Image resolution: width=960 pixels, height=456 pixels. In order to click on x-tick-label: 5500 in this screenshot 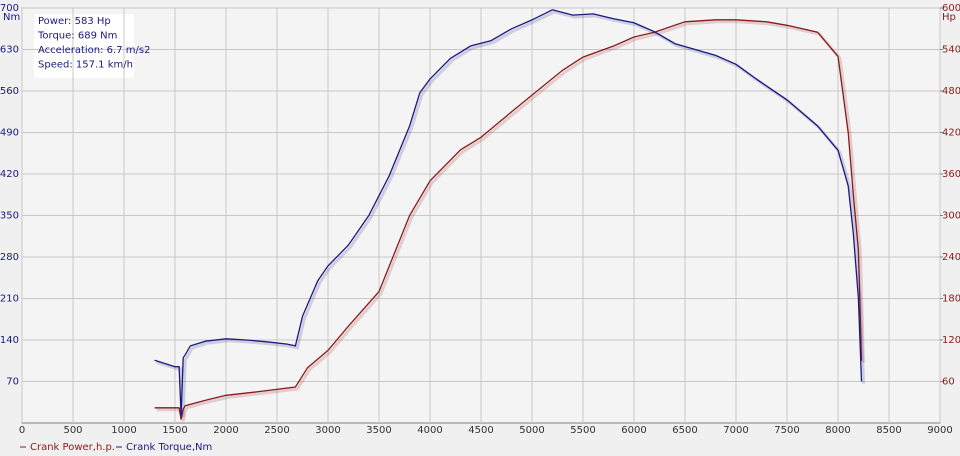, I will do `click(582, 430)`.